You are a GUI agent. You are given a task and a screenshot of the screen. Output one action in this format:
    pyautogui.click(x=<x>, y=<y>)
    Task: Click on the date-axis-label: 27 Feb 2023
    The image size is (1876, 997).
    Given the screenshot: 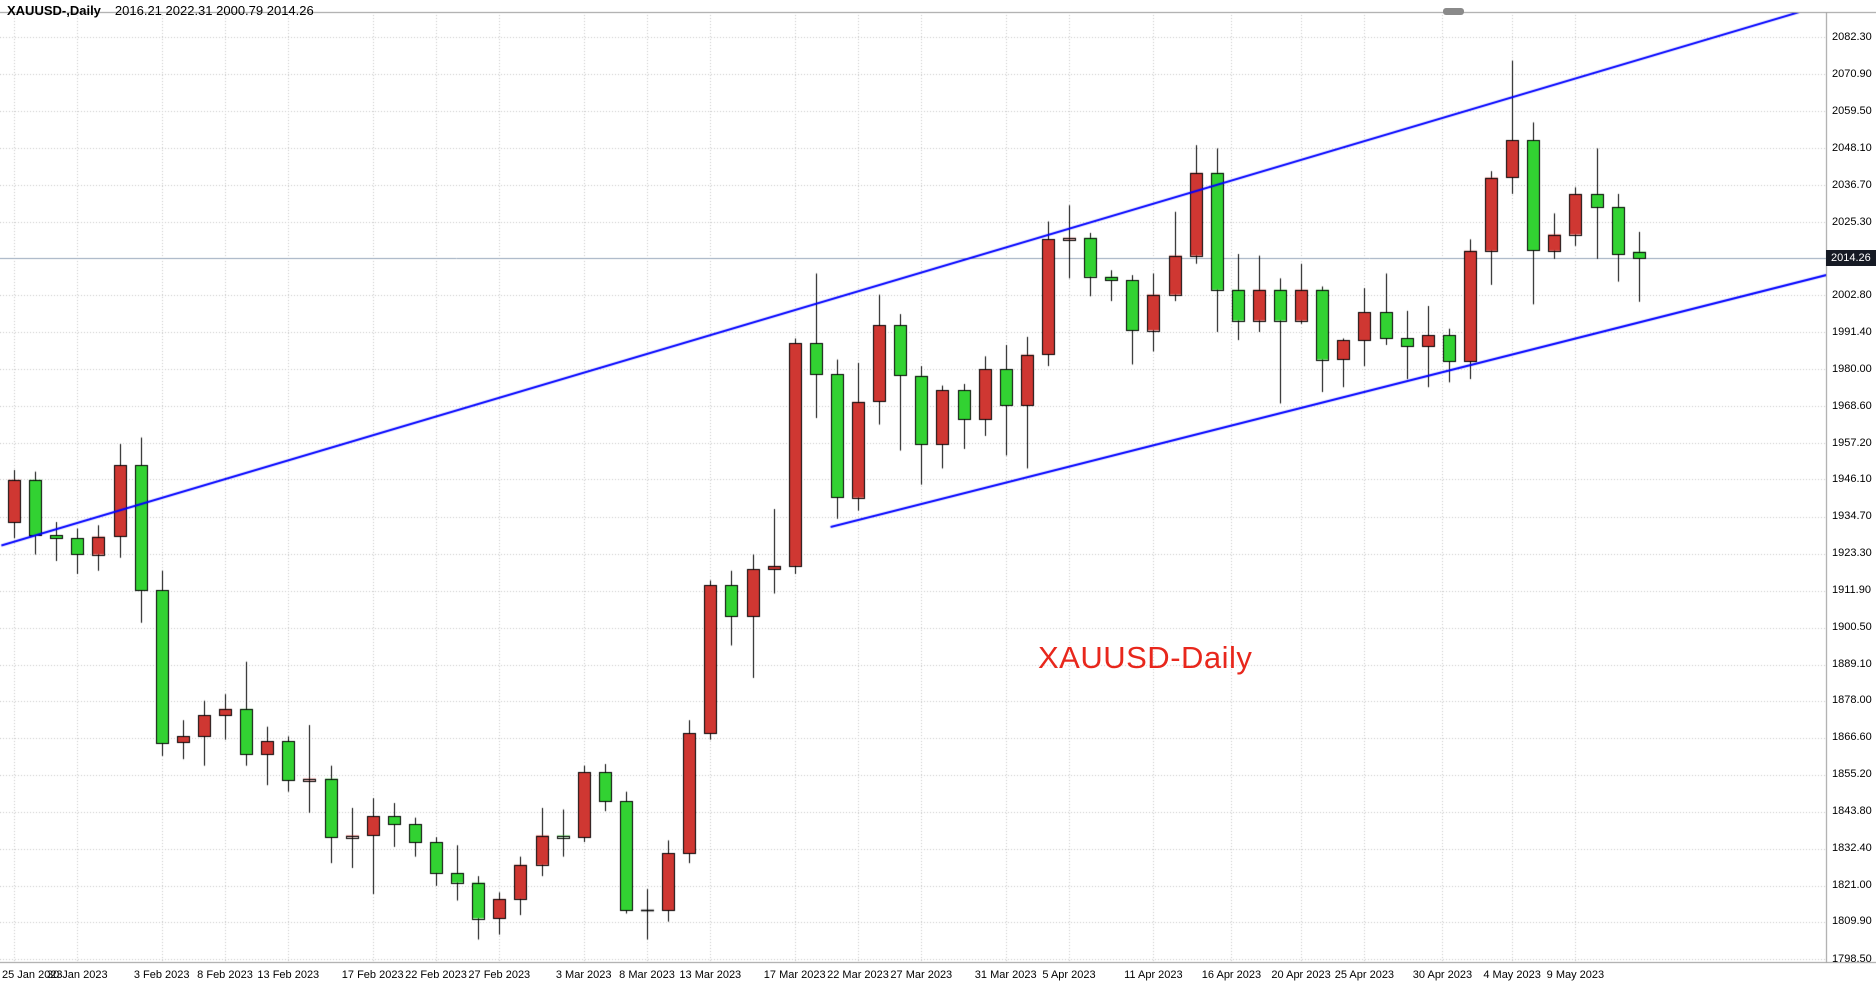 What is the action you would take?
    pyautogui.click(x=499, y=975)
    